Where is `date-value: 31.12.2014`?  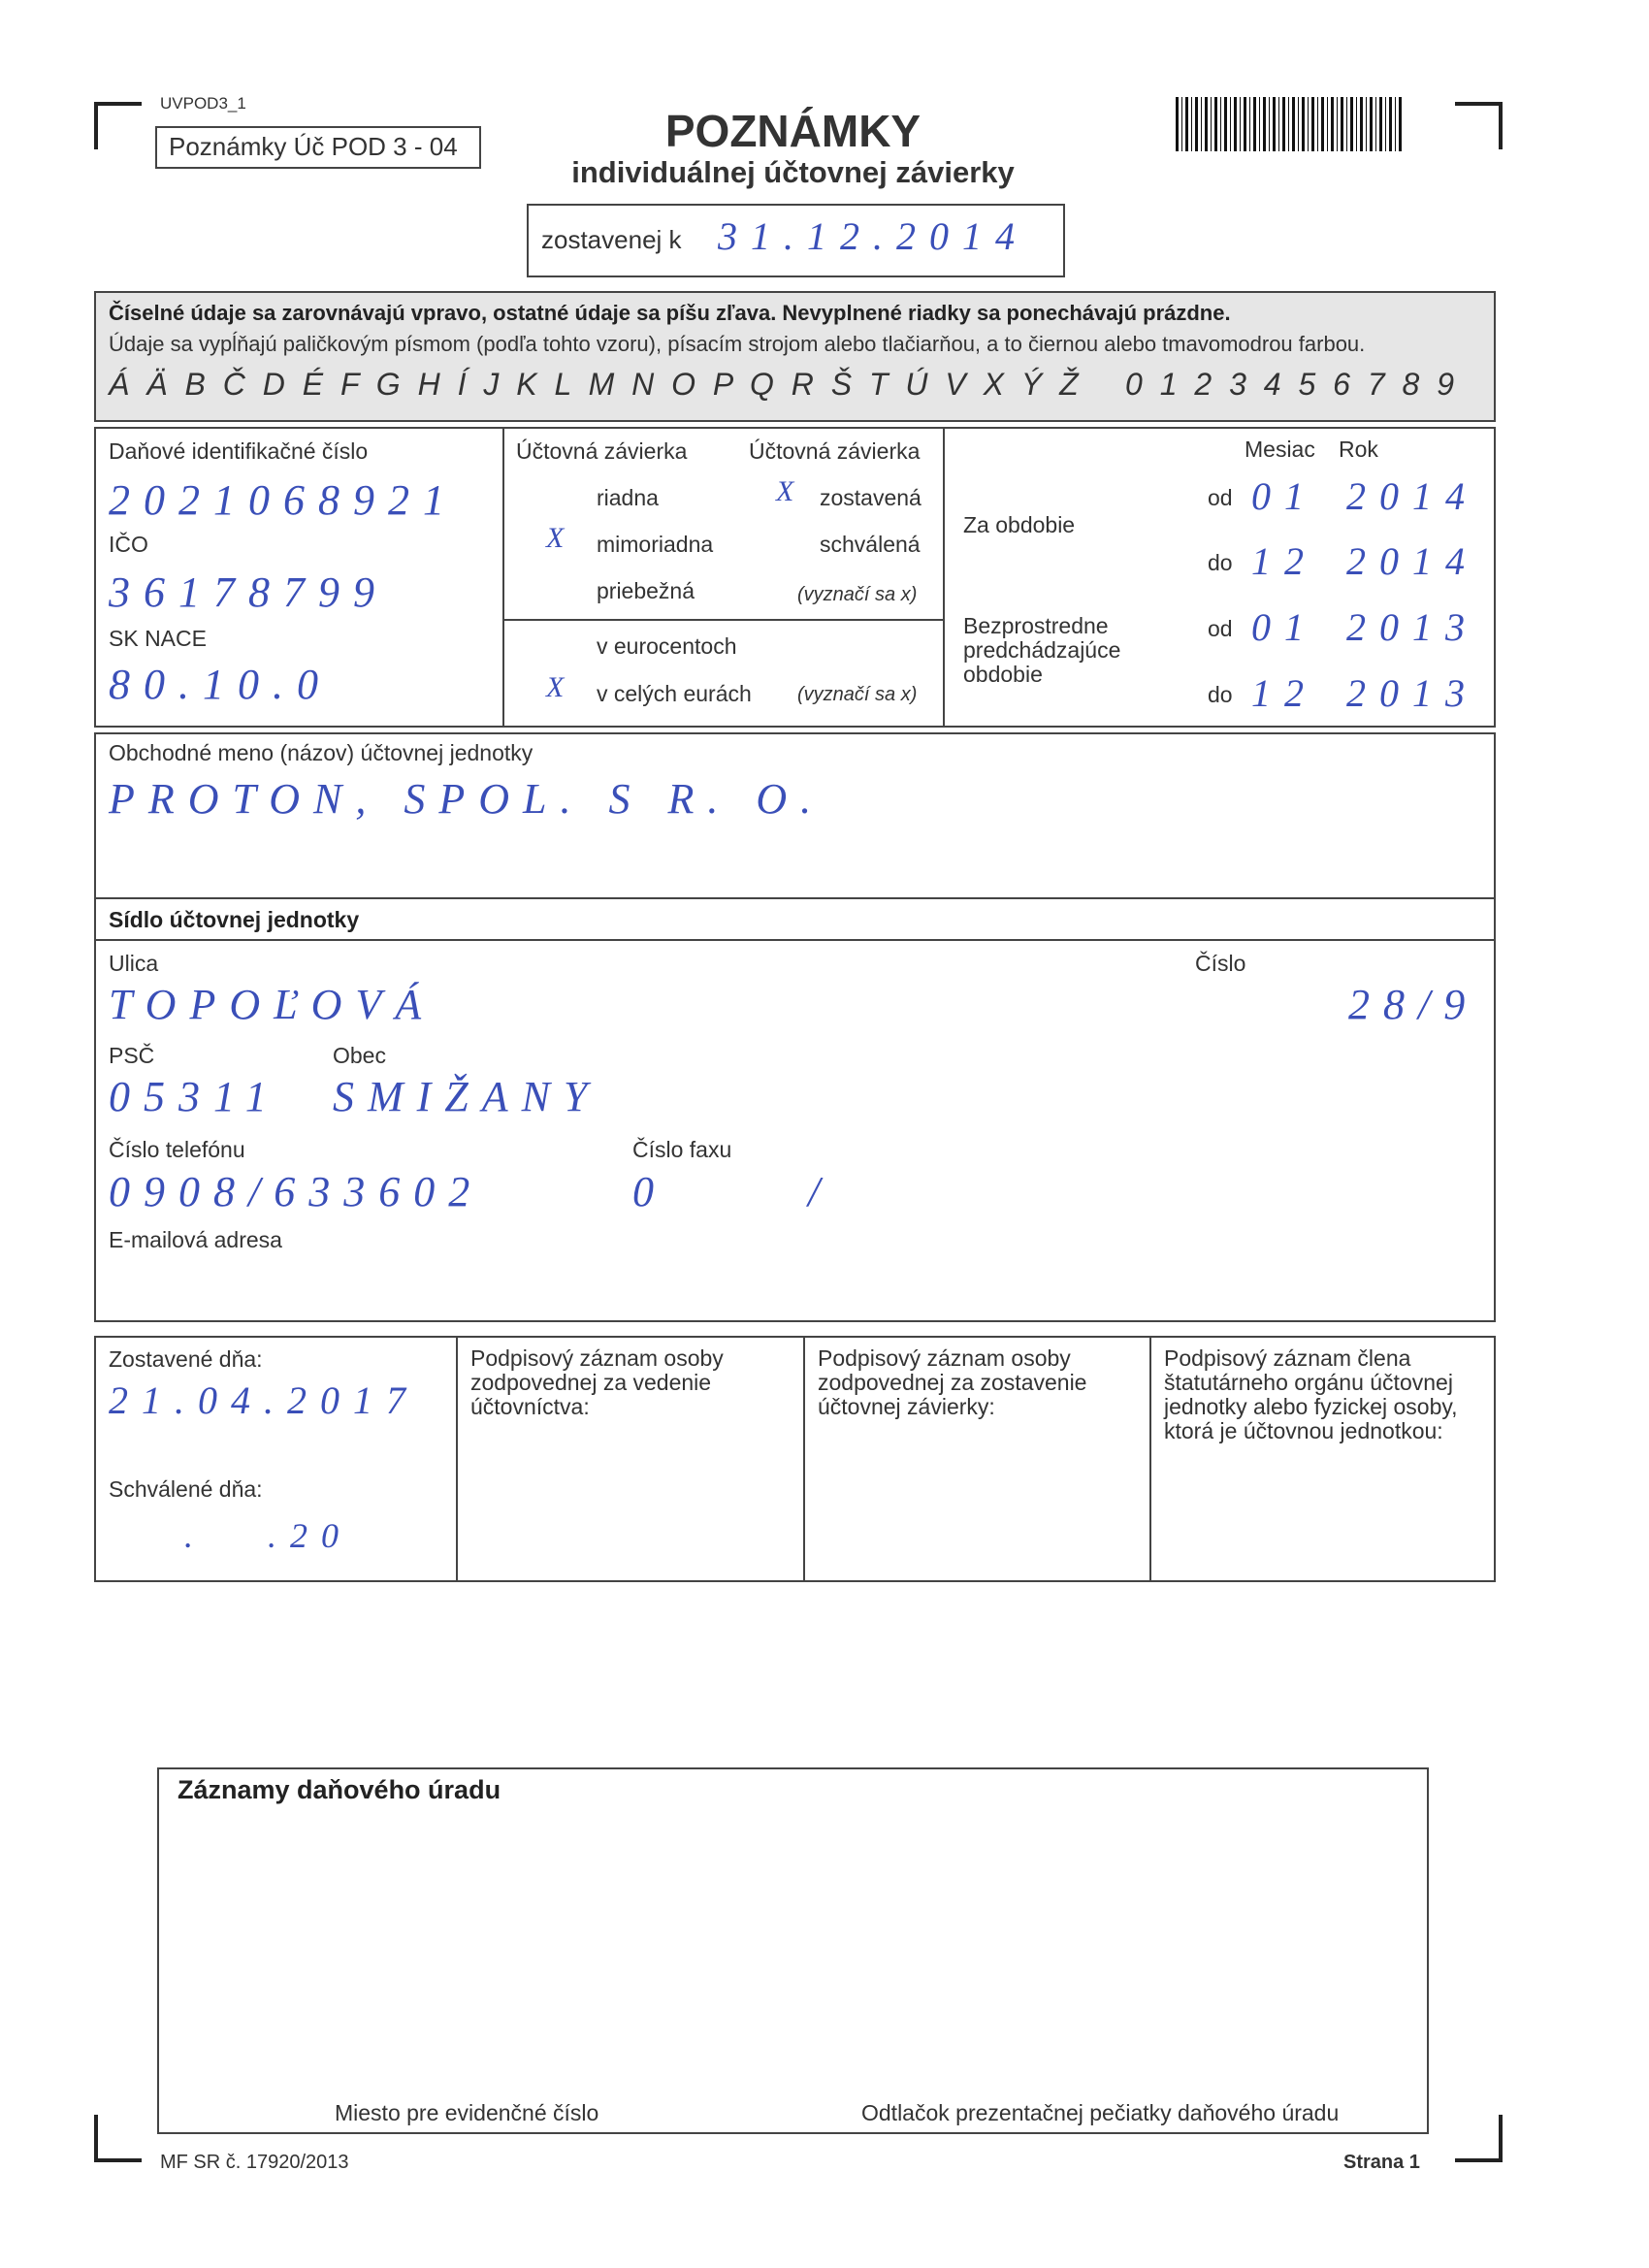 date-value: 31.12.2014 is located at coordinates (873, 236).